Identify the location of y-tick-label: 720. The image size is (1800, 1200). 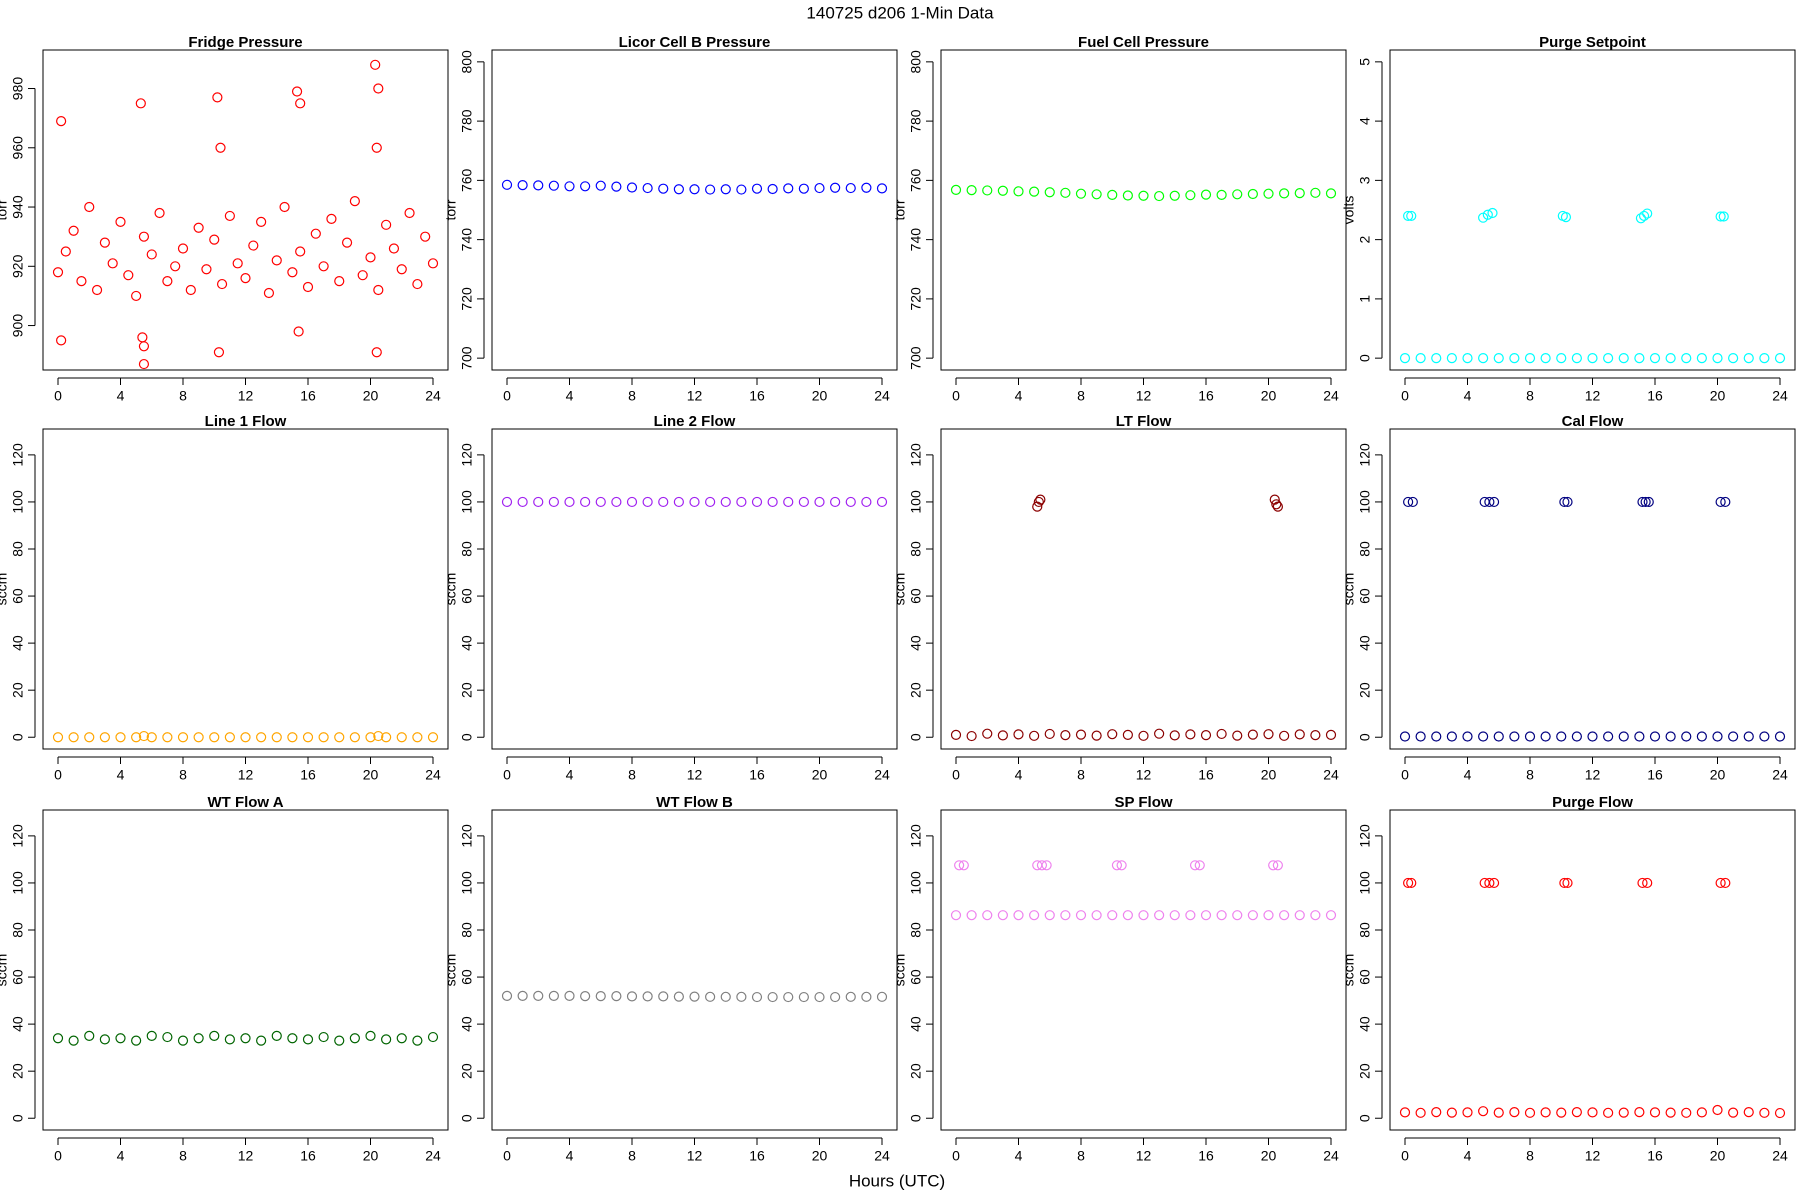
(467, 299).